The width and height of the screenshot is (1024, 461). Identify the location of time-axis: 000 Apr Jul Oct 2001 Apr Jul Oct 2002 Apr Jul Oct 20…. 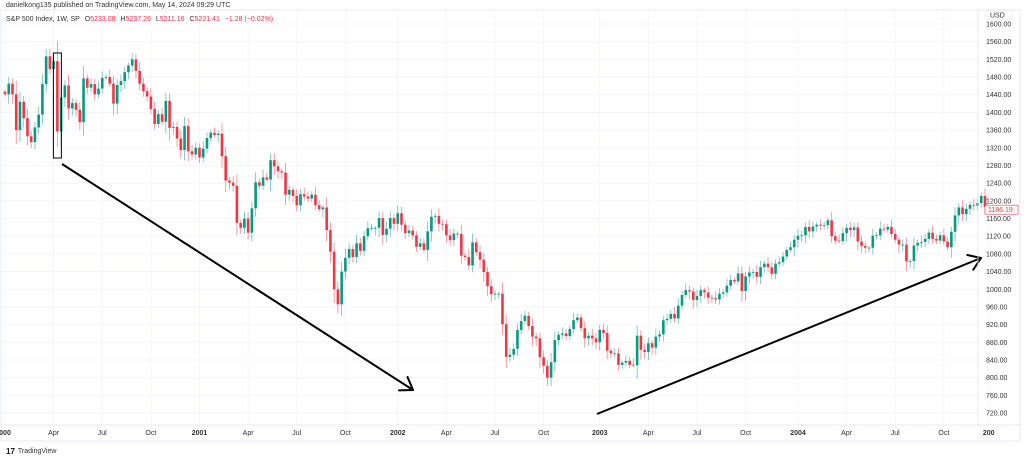
(497, 433).